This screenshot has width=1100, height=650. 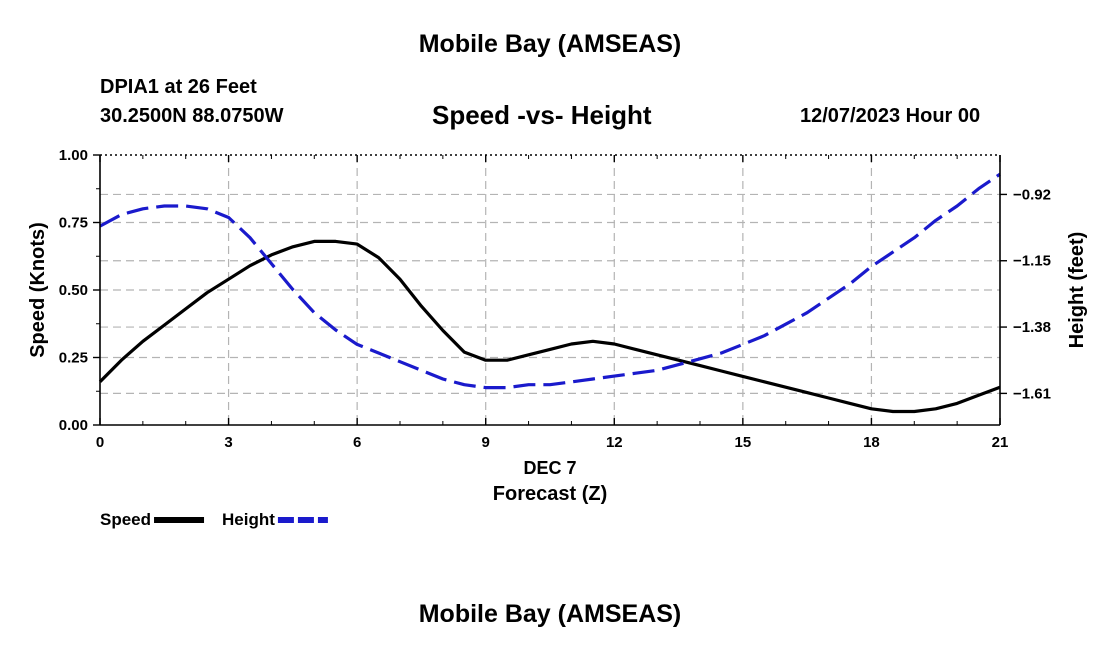 I want to click on x-tick-label: 6, so click(x=357, y=442).